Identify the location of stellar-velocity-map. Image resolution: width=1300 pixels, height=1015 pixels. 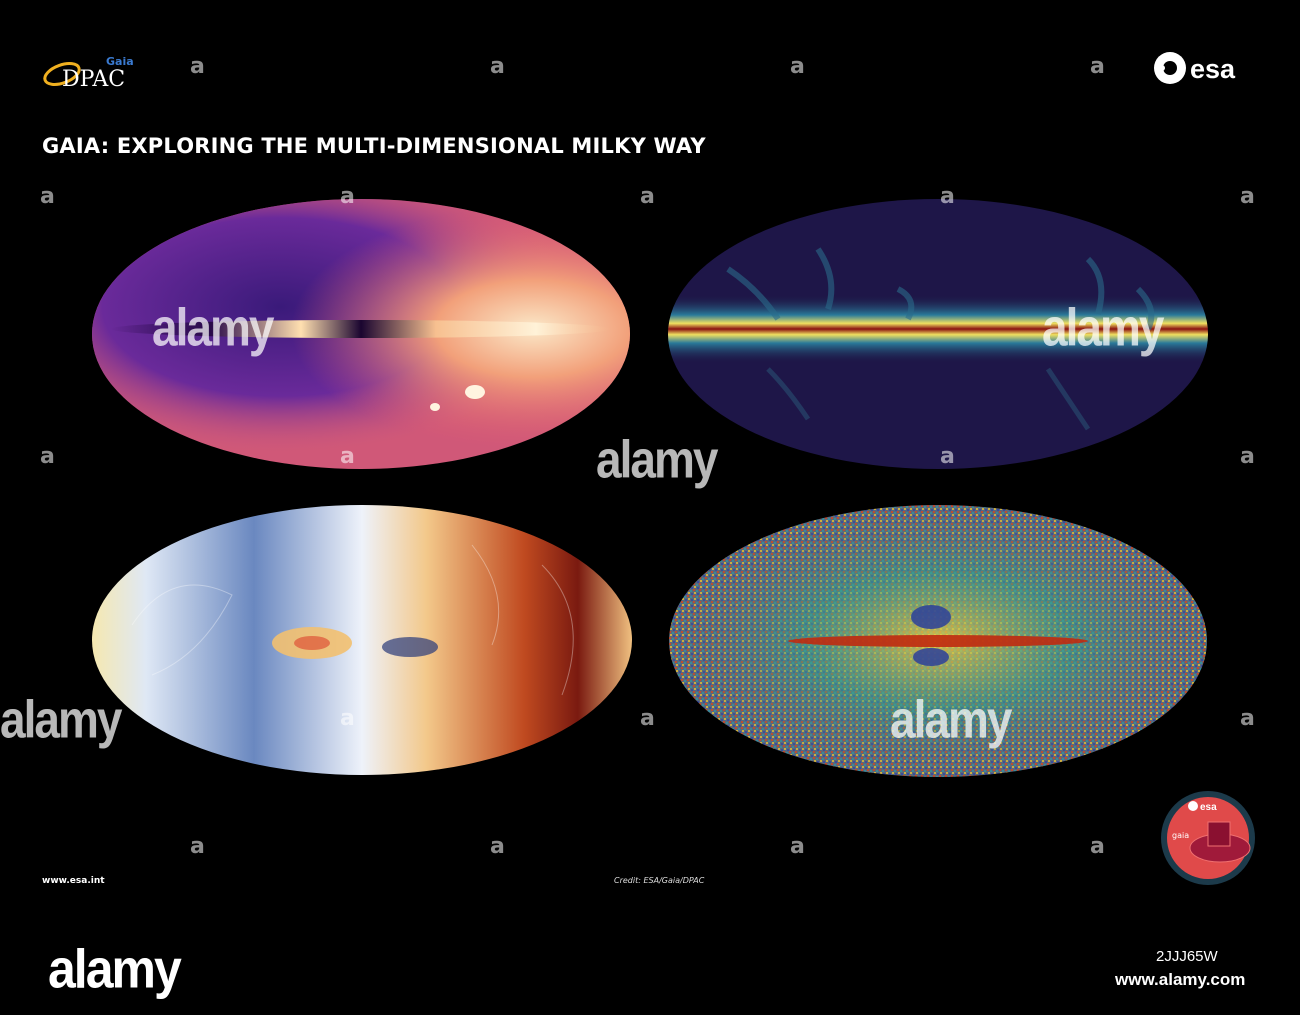
(362, 640).